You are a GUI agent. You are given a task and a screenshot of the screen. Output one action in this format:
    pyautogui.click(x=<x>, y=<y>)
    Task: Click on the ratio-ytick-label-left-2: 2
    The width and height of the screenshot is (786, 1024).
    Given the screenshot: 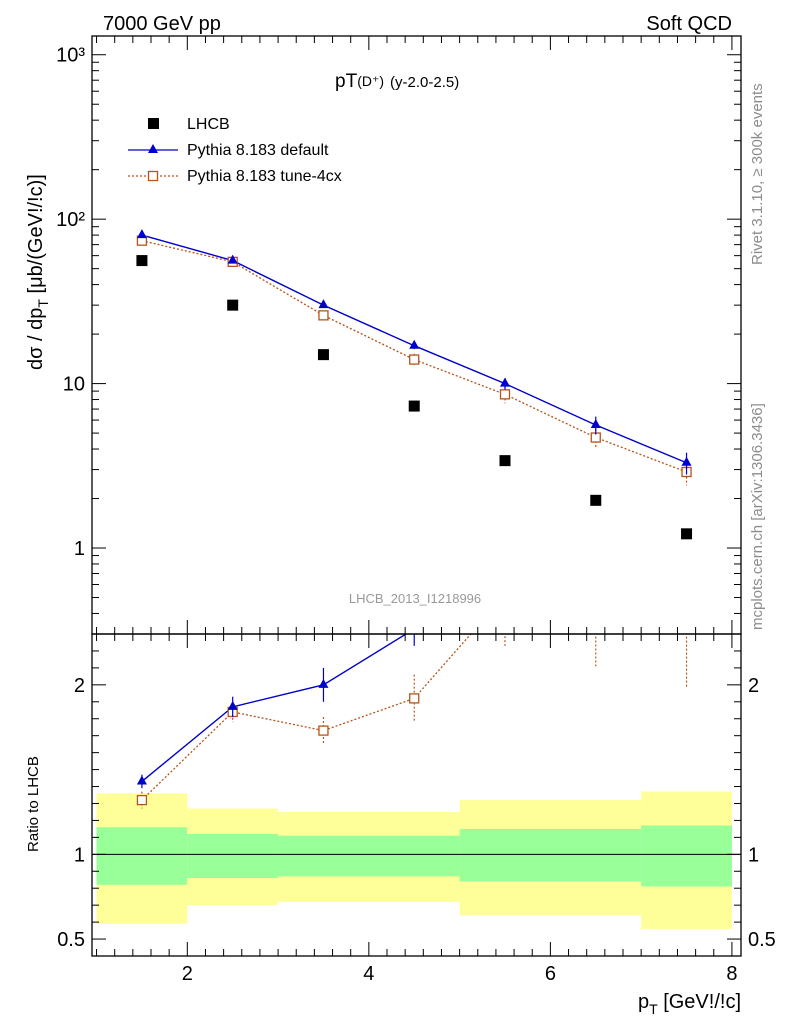 What is the action you would take?
    pyautogui.click(x=79, y=686)
    